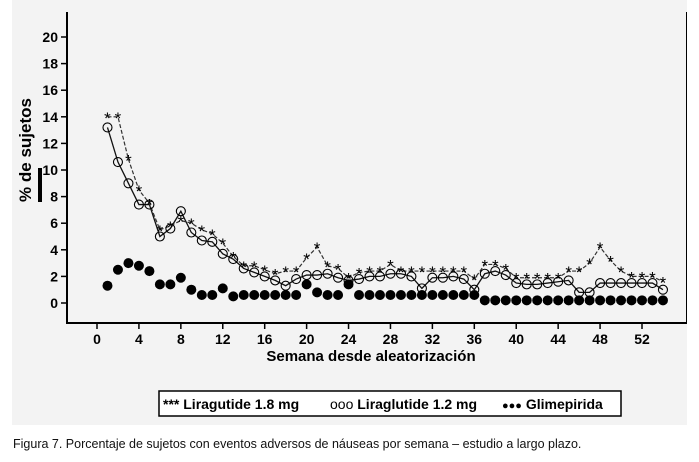  Describe the element at coordinates (475, 339) in the screenshot. I see `x-tick-label: 36` at that location.